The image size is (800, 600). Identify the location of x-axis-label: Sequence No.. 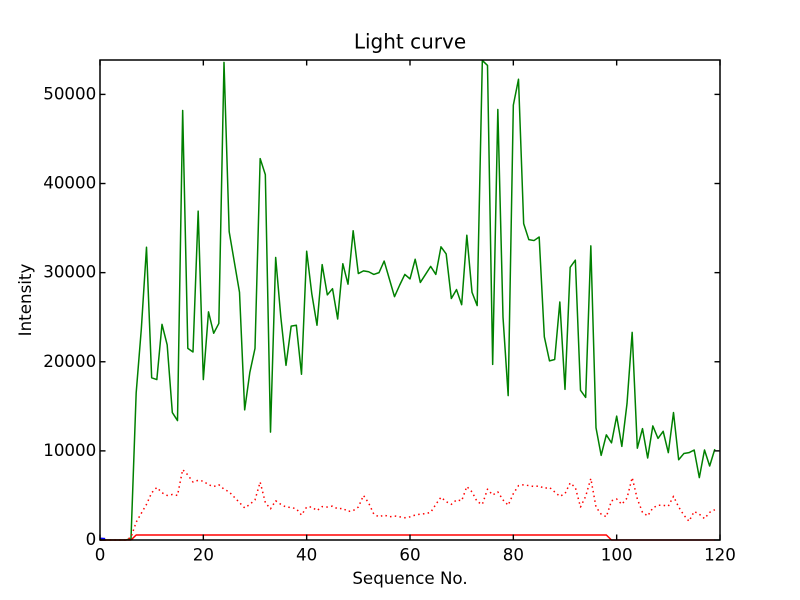
(409, 578).